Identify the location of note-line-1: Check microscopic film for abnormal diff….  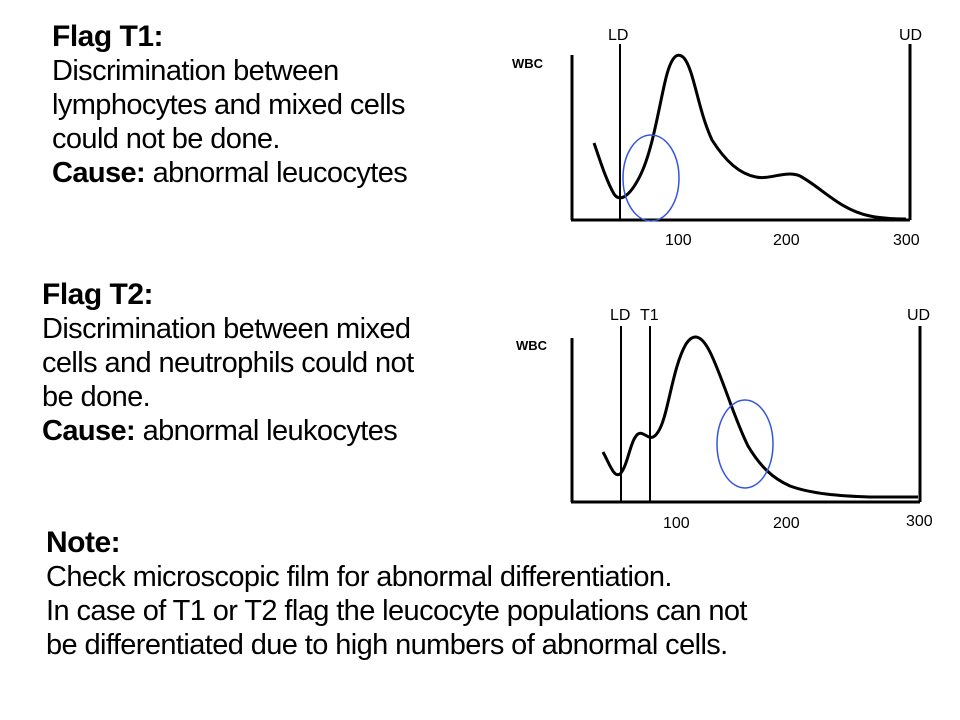
(359, 577).